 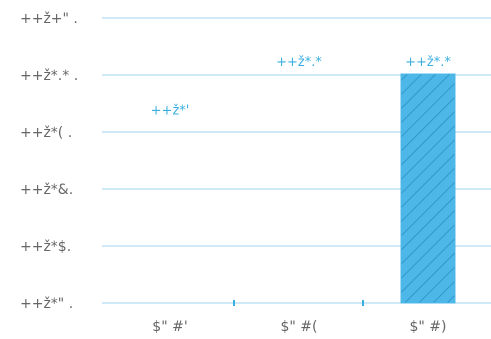 I want to click on y-tick-label: ++ž*" ., so click(x=46, y=304).